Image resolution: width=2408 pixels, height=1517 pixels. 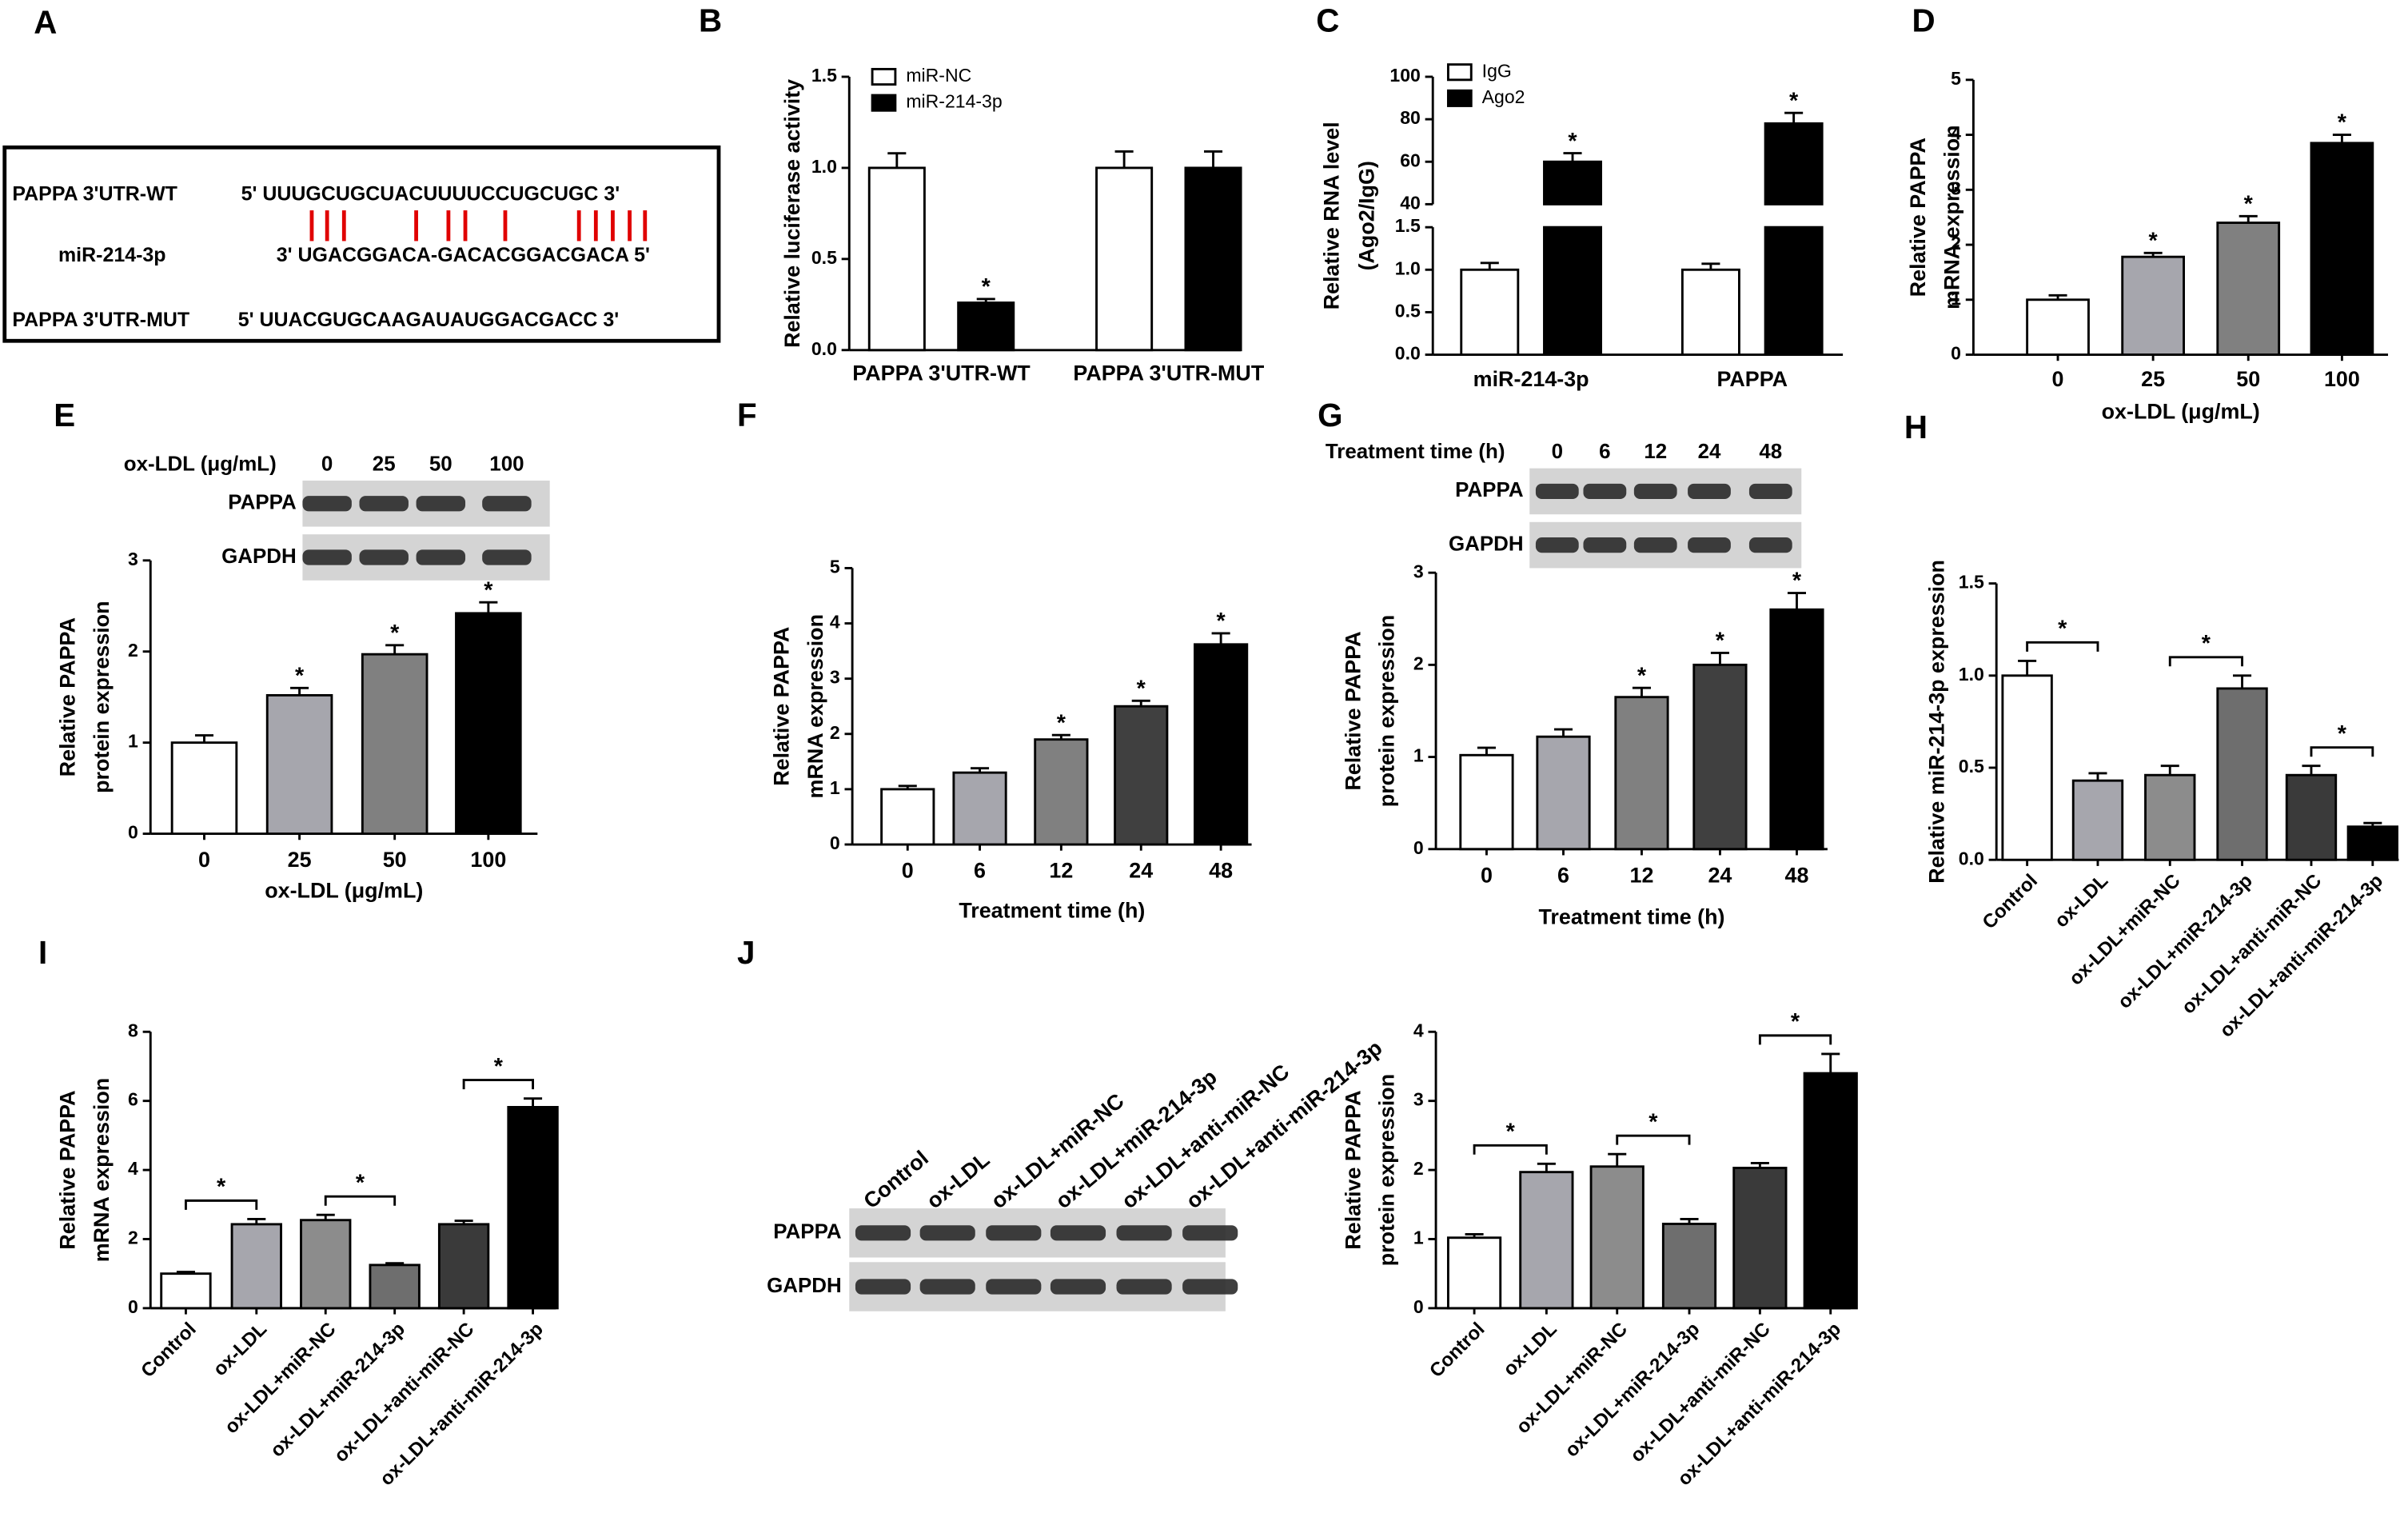 What do you see at coordinates (1642, 875) in the screenshot?
I see `x-tick-label: 12` at bounding box center [1642, 875].